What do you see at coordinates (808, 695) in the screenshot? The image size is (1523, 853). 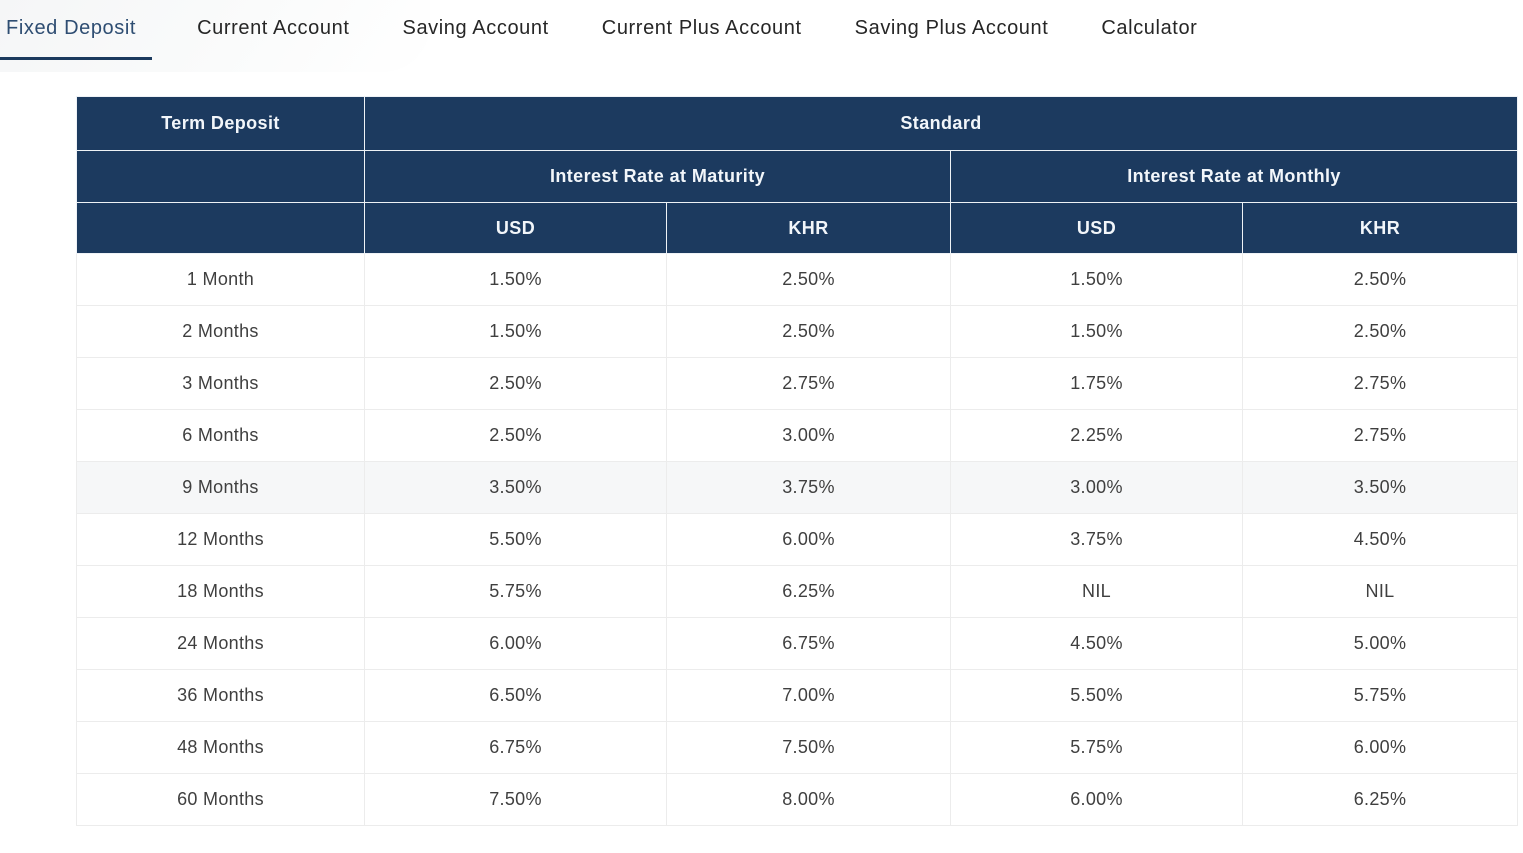 I see `rate-cell: 7.00%` at bounding box center [808, 695].